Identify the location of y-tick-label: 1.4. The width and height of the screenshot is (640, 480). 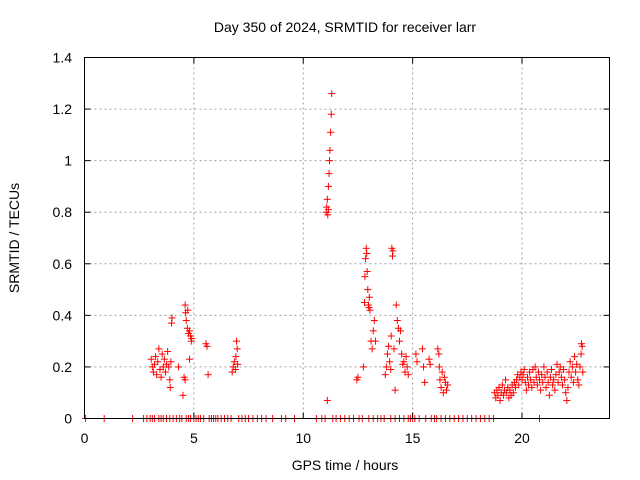
(63, 58).